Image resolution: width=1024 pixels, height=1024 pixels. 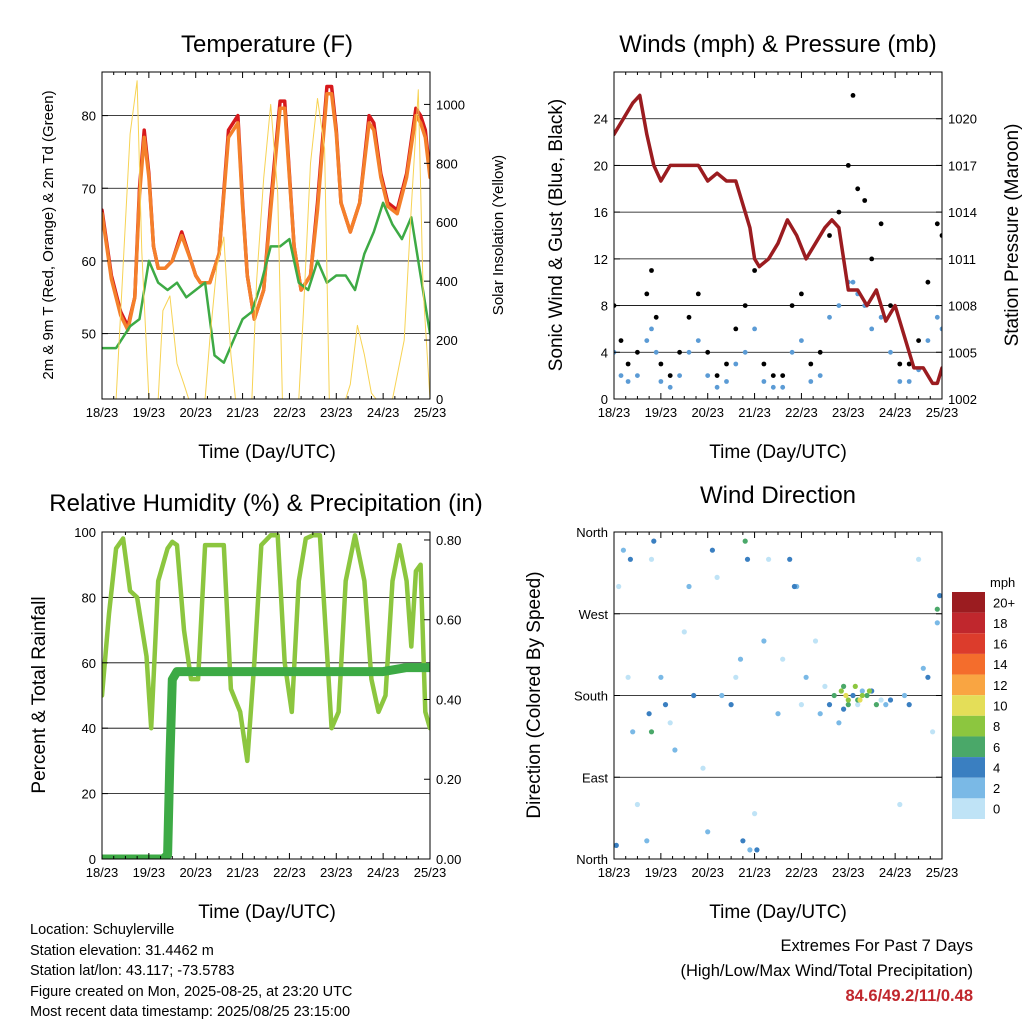 What do you see at coordinates (754, 412) in the screenshot?
I see `x-tick-label: 21/23` at bounding box center [754, 412].